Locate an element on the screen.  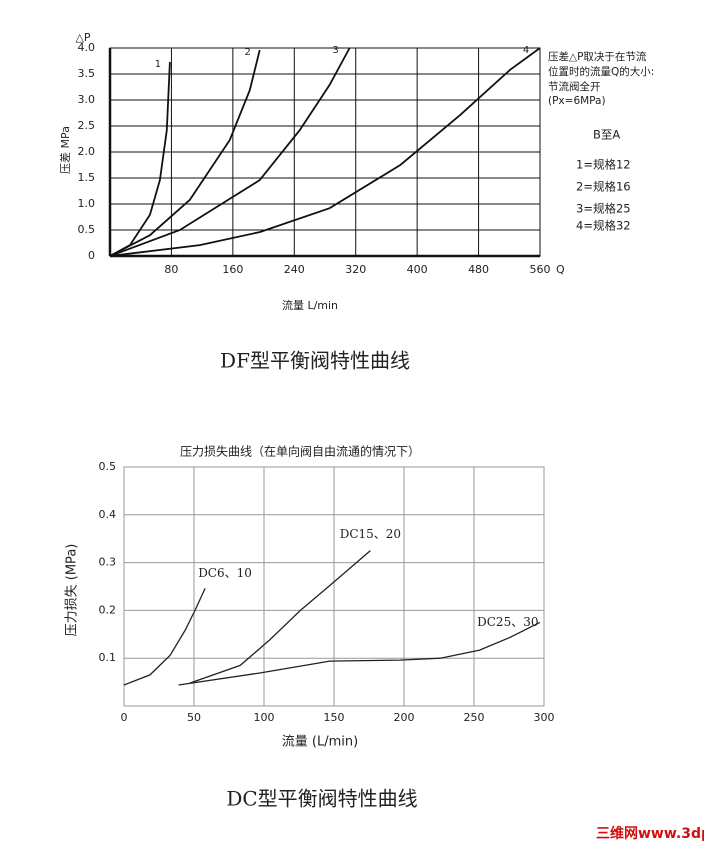
y-tick-label: 1.5 is located at coordinates (87, 177).